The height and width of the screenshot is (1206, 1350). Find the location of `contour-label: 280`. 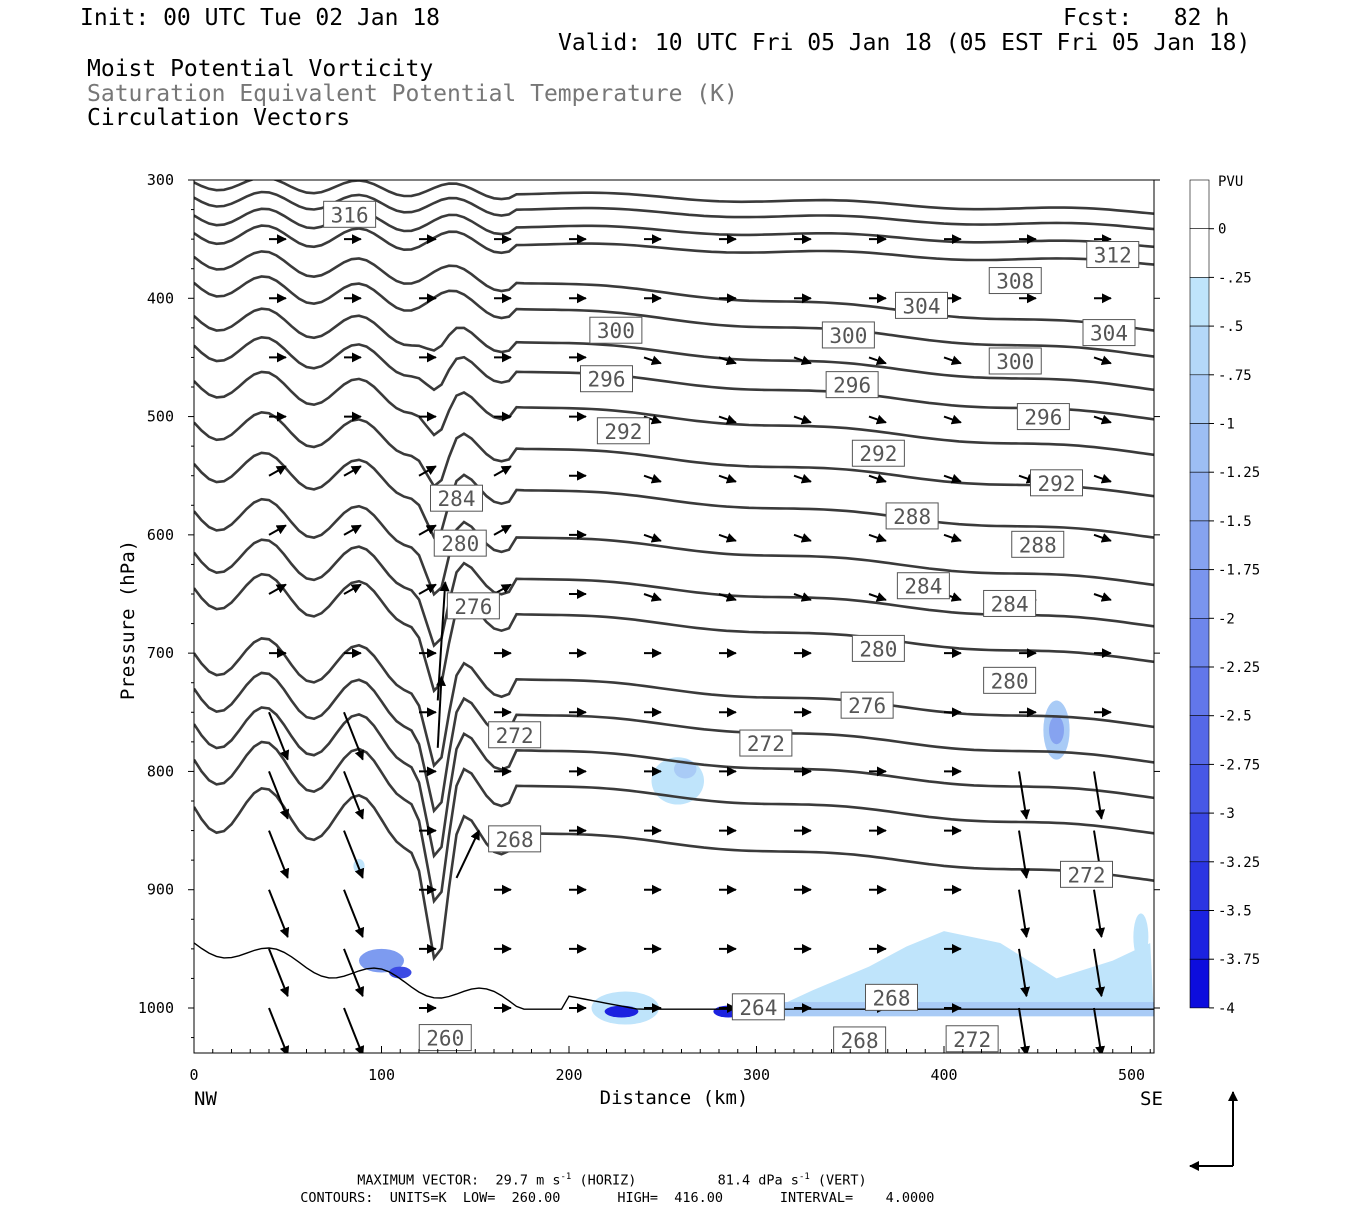

contour-label: 280 is located at coordinates (1010, 681).